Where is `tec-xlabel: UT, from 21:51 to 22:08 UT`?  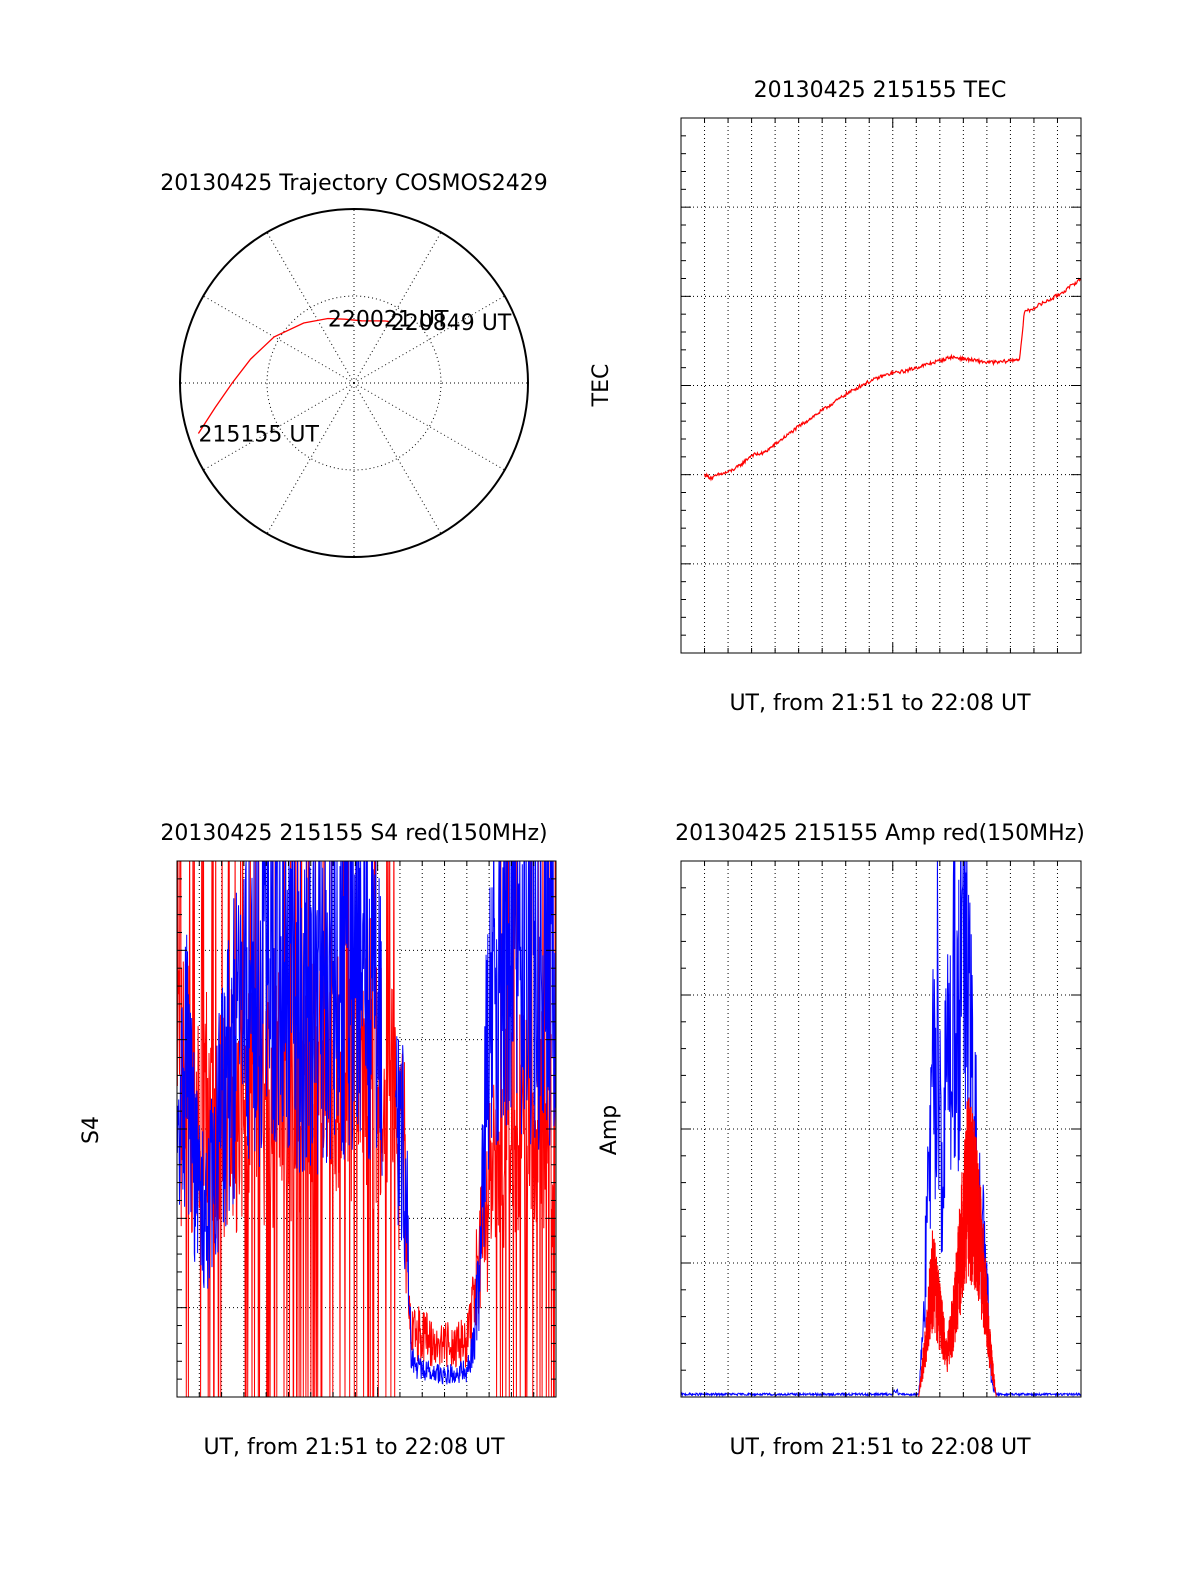
tec-xlabel: UT, from 21:51 to 22:08 UT is located at coordinates (880, 703).